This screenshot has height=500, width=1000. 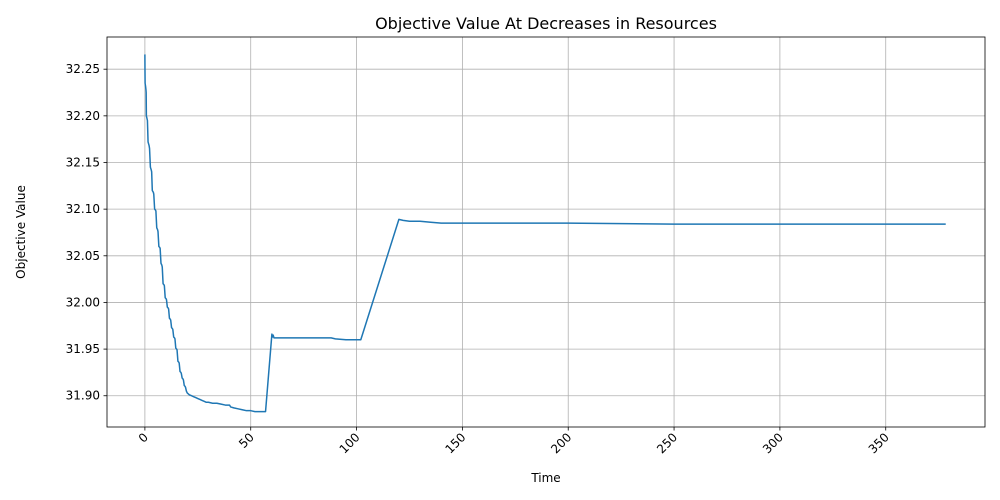 I want to click on y-axis-label: Objective Value, so click(x=21, y=232).